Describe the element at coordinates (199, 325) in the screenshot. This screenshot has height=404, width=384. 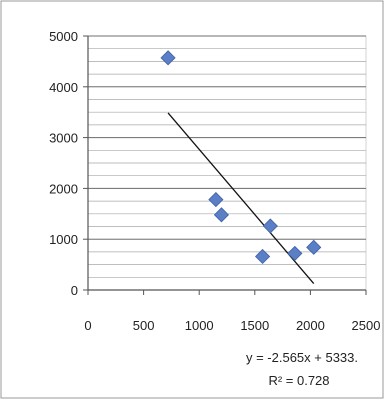
I see `x-tick-label: 1000` at that location.